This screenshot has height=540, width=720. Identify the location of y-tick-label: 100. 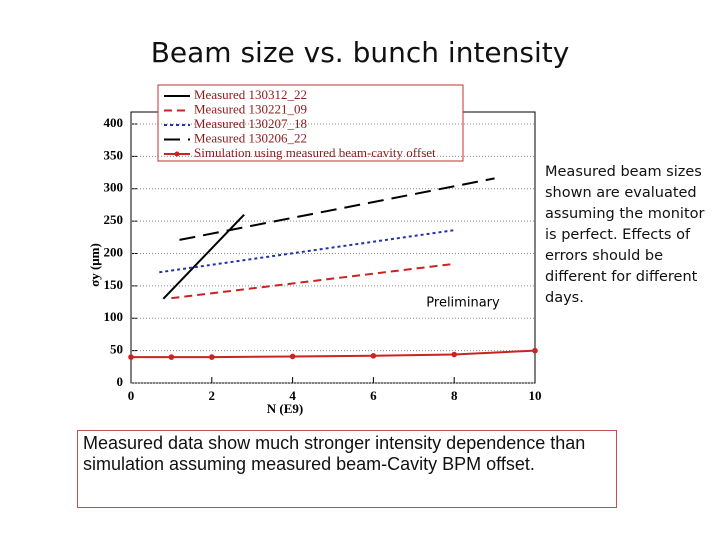
(114, 316).